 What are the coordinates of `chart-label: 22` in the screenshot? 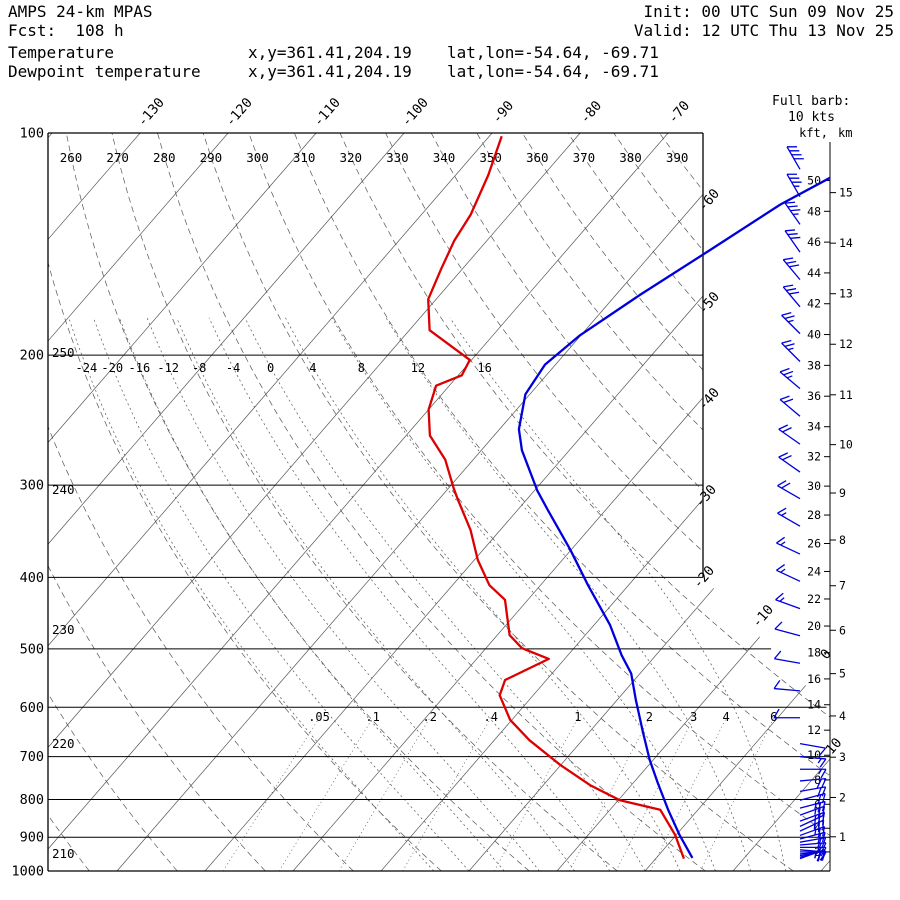 It's located at (814, 599).